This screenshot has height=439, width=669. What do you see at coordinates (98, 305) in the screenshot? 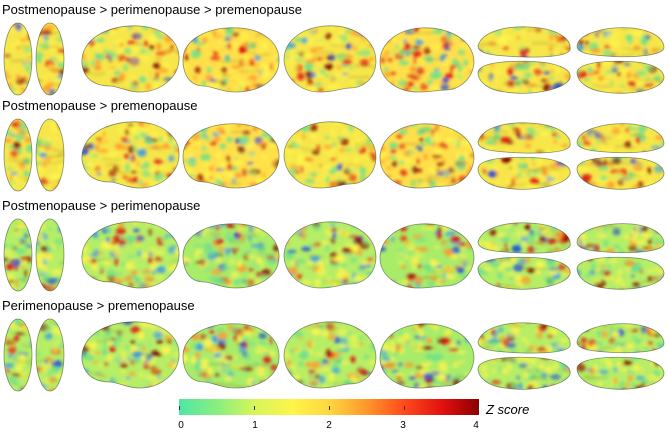
I see `row-title-3: Perimenopause > premenopause` at bounding box center [98, 305].